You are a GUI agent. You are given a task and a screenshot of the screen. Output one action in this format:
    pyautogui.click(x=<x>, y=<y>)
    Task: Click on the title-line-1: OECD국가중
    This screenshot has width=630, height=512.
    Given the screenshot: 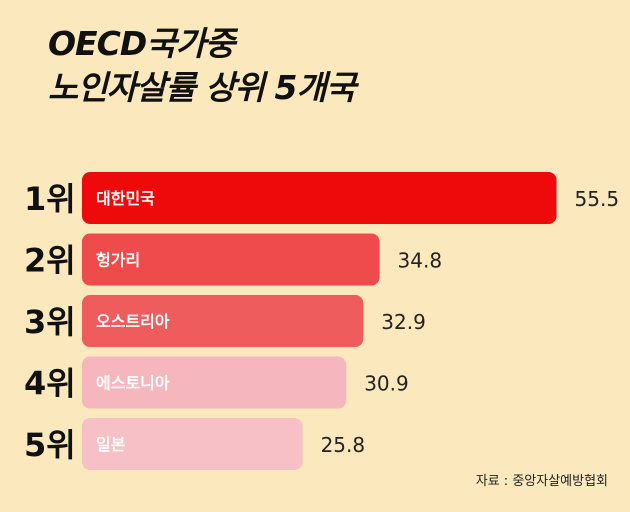 What is the action you would take?
    pyautogui.click(x=141, y=43)
    